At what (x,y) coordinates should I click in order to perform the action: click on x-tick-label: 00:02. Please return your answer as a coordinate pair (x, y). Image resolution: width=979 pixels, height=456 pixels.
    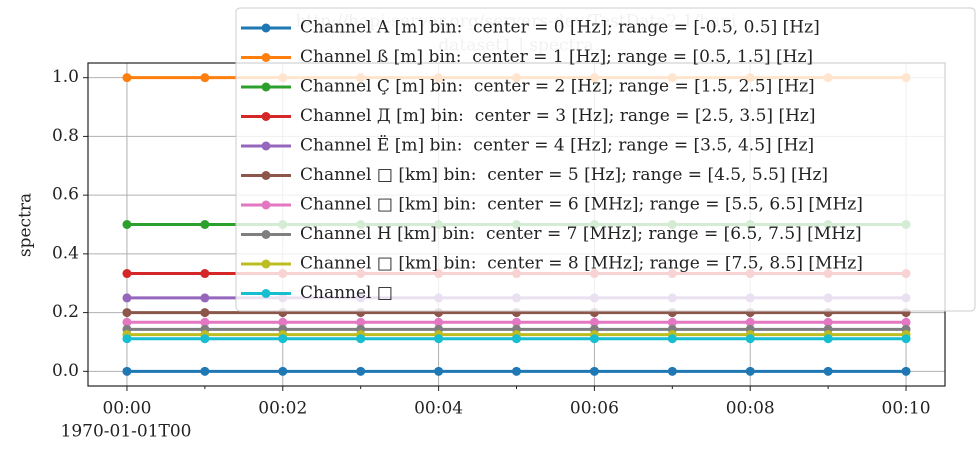
    Looking at the image, I should click on (282, 409).